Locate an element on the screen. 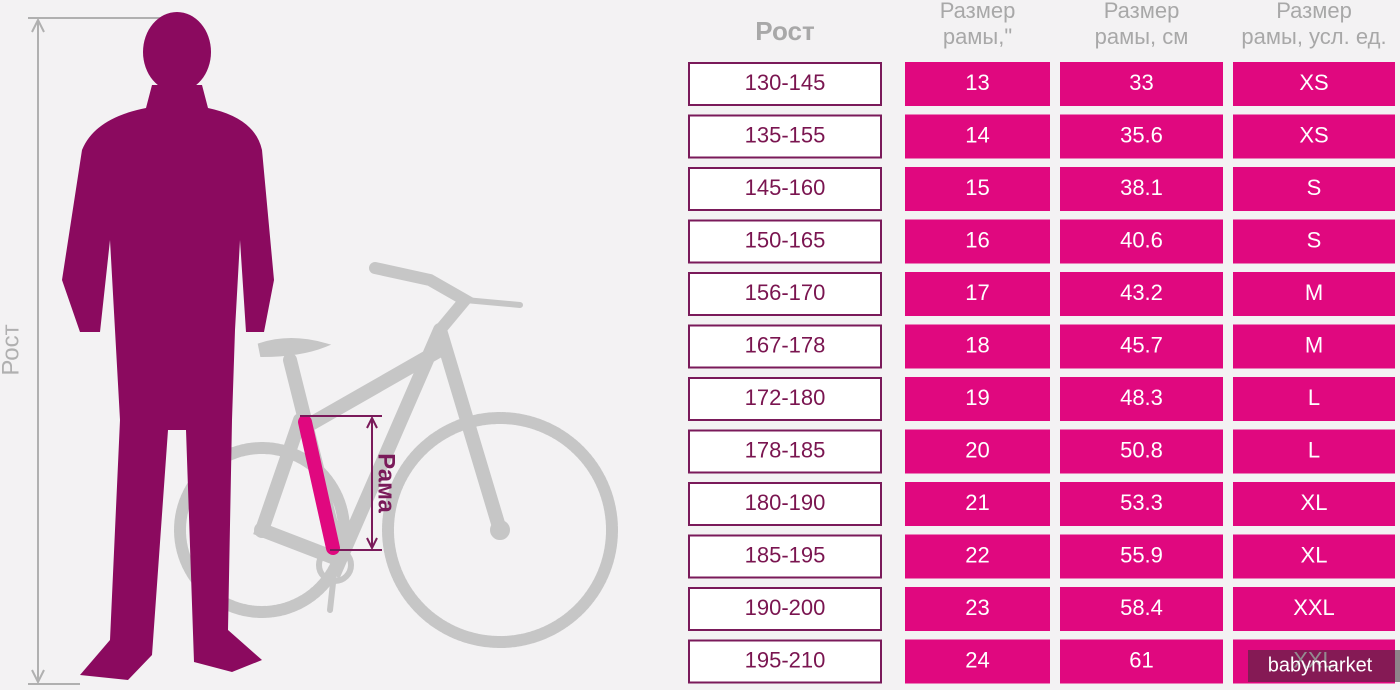 Image resolution: width=1400 pixels, height=690 pixels. frame-measure is located at coordinates (341, 483).